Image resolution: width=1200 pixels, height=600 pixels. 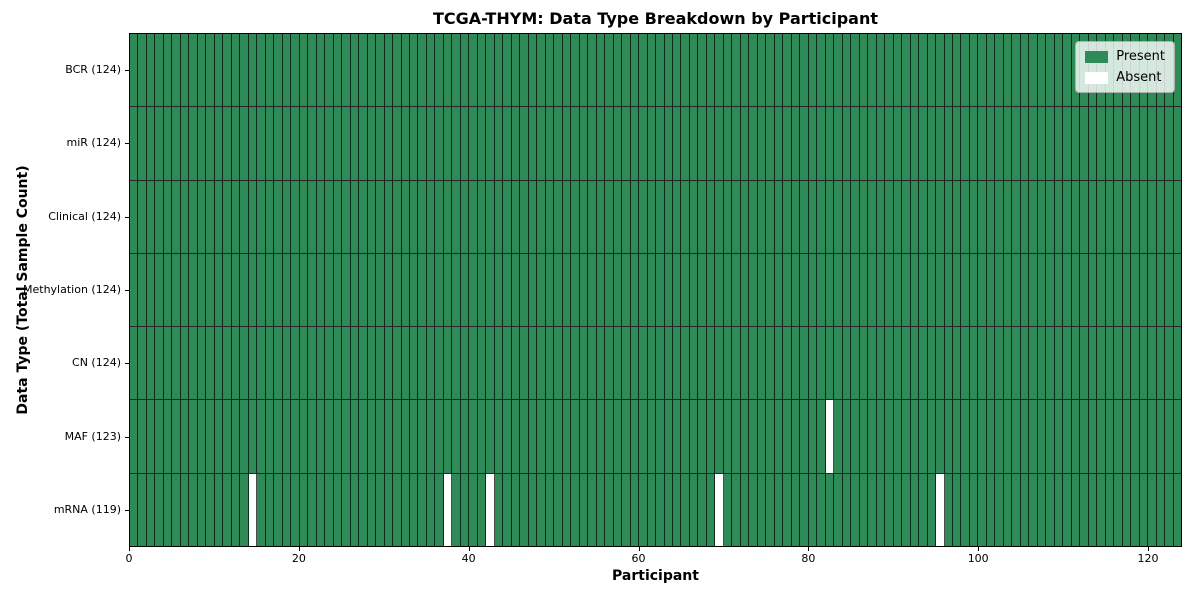 I want to click on y-tick-mark, so click(x=127, y=144).